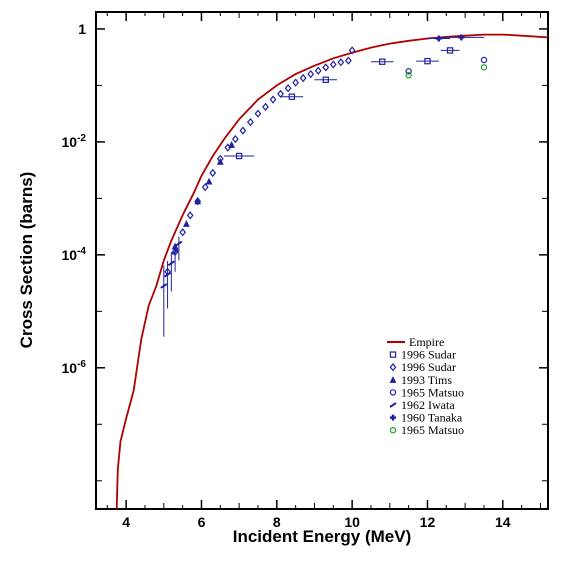  I want to click on y-tick-label: 10⁻², so click(74, 141).